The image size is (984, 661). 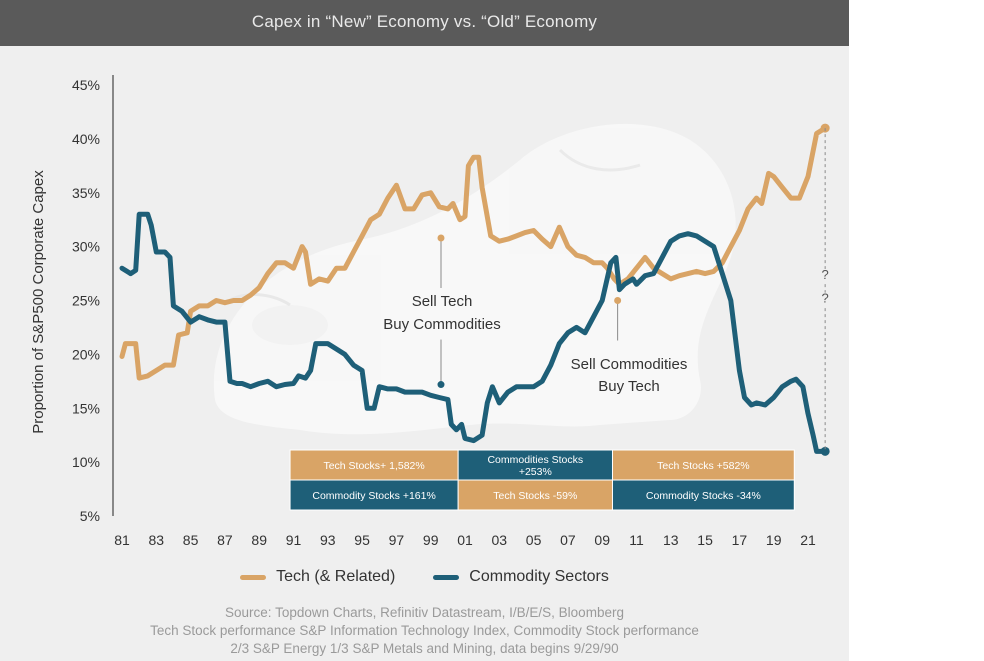 What do you see at coordinates (86, 139) in the screenshot?
I see `y-tick-label: 40%` at bounding box center [86, 139].